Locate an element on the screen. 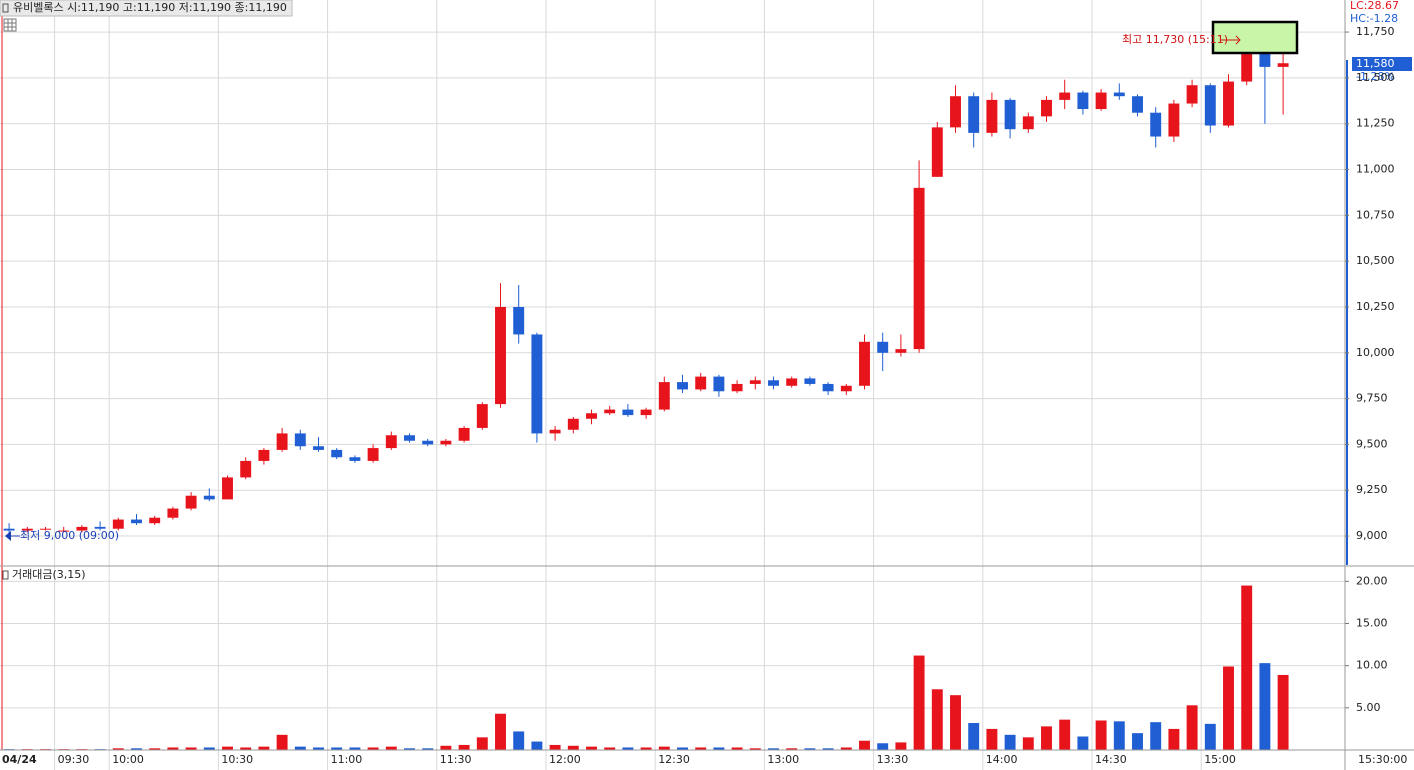  x-tick-label: 14:00 is located at coordinates (1002, 759).